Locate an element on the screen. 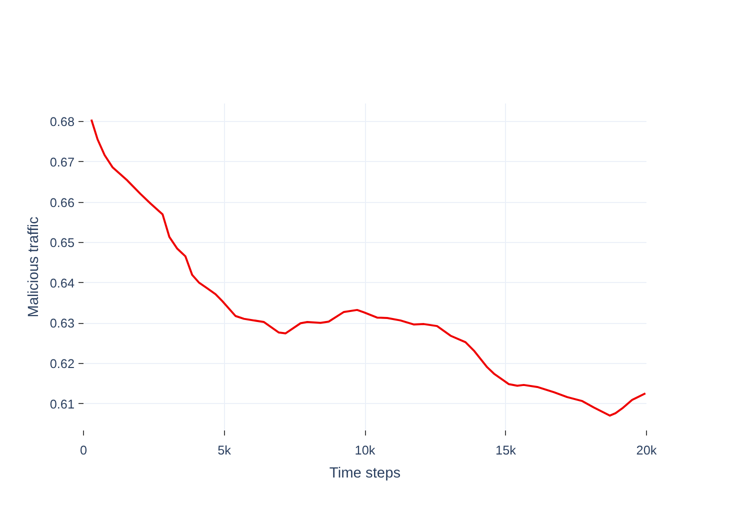 The height and width of the screenshot is (526, 734). y-tick-label: 0.63 is located at coordinates (62, 323).